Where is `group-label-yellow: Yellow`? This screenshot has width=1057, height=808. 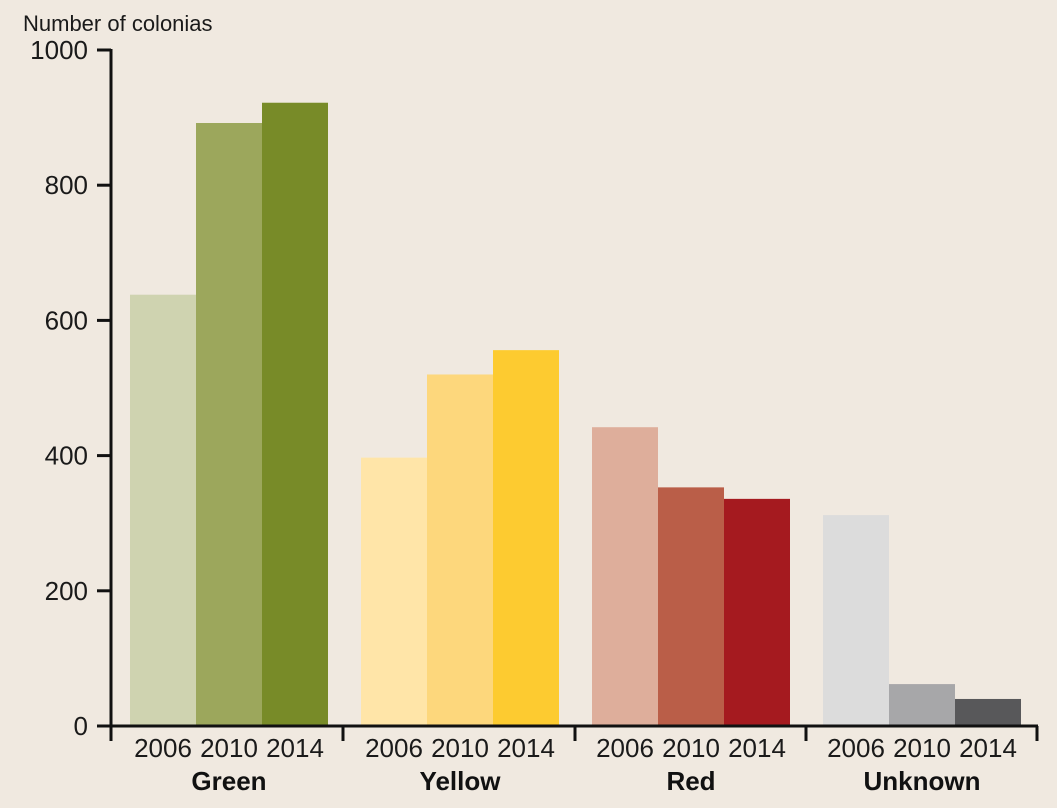
group-label-yellow: Yellow is located at coordinates (461, 781).